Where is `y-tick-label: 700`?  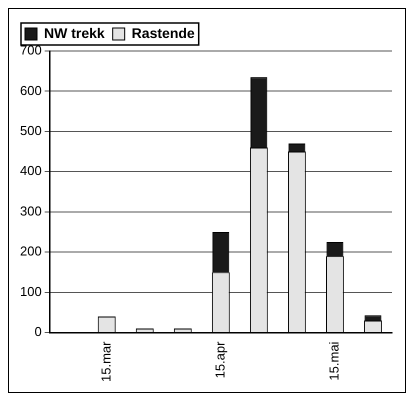 y-tick-label: 700 is located at coordinates (31, 50).